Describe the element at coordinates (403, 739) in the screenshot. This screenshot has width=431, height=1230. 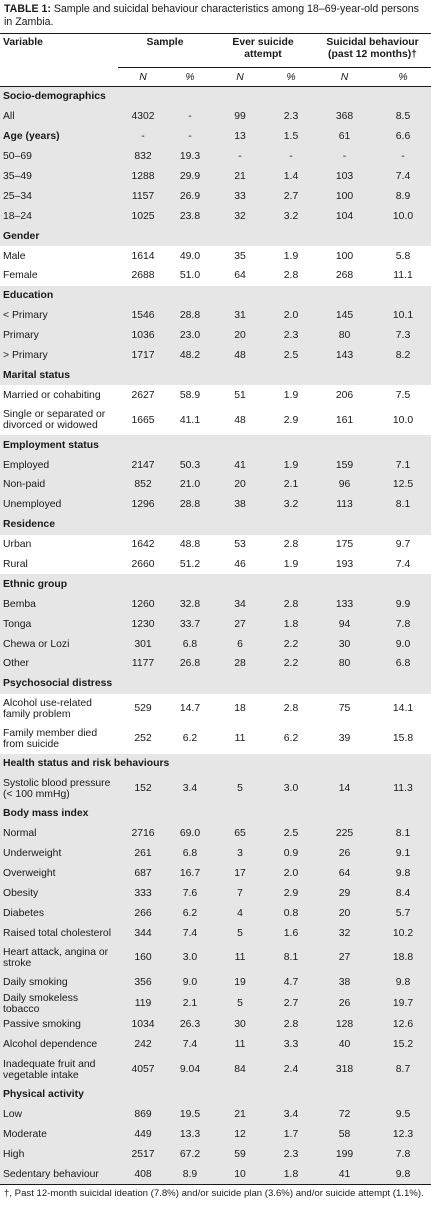
I see `table-cell: 15.8` at that location.